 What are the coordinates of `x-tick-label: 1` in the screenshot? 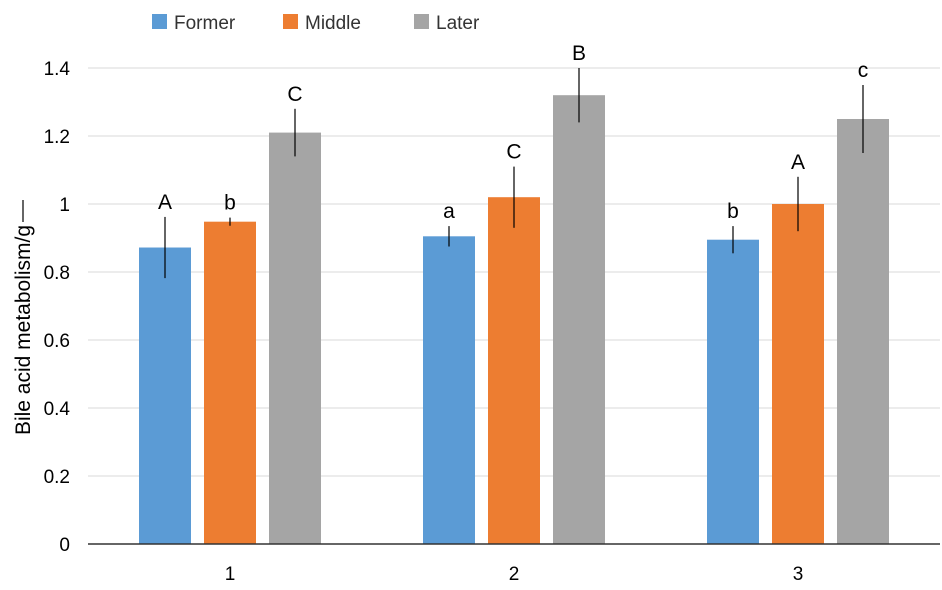 It's located at (230, 574).